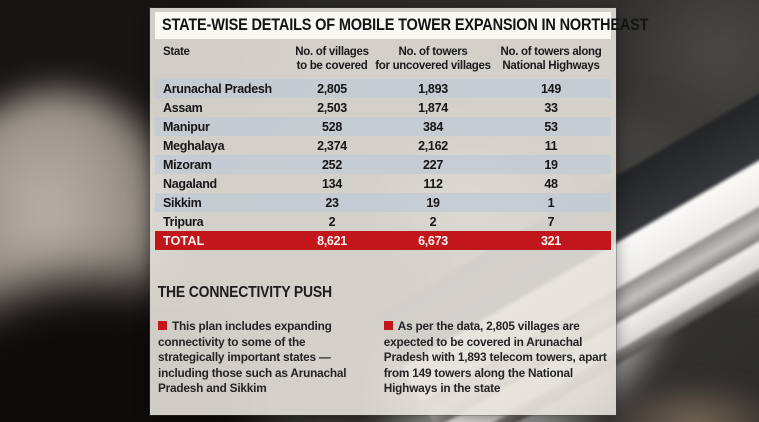  I want to click on state-name: Meghalaya, so click(194, 145).